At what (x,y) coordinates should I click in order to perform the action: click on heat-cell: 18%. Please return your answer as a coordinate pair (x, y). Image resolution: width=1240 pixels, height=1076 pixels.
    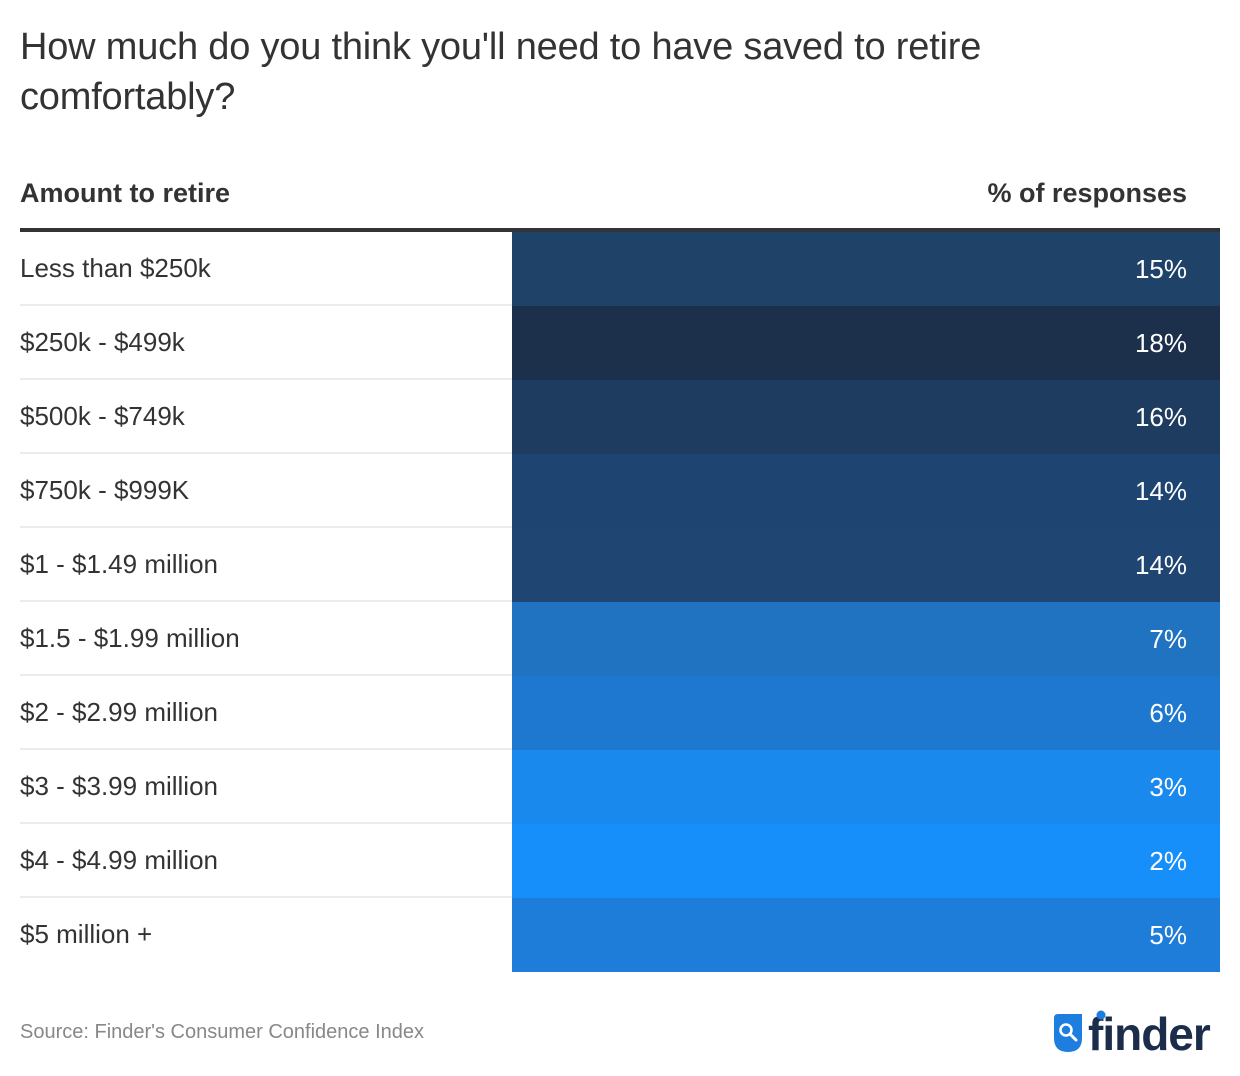
    Looking at the image, I should click on (866, 343).